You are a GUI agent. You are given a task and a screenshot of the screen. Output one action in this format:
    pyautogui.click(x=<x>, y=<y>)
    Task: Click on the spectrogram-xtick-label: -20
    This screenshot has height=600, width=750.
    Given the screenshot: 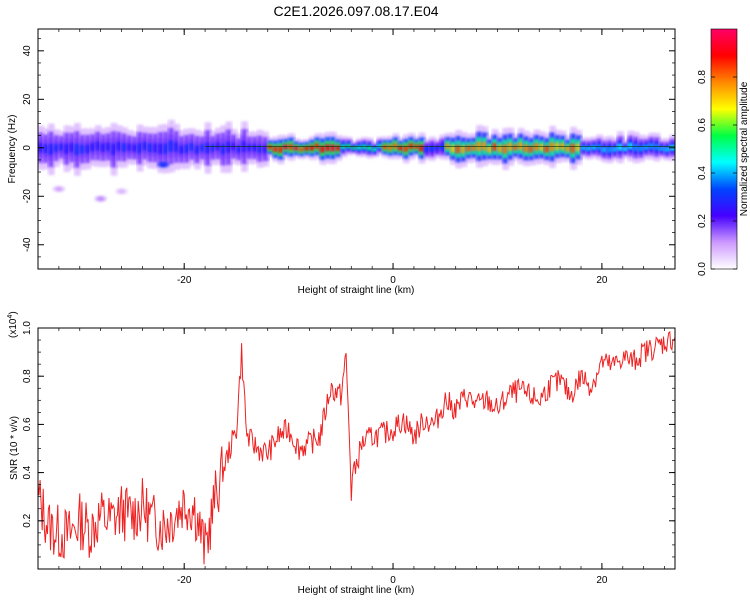 What is the action you would take?
    pyautogui.click(x=184, y=280)
    